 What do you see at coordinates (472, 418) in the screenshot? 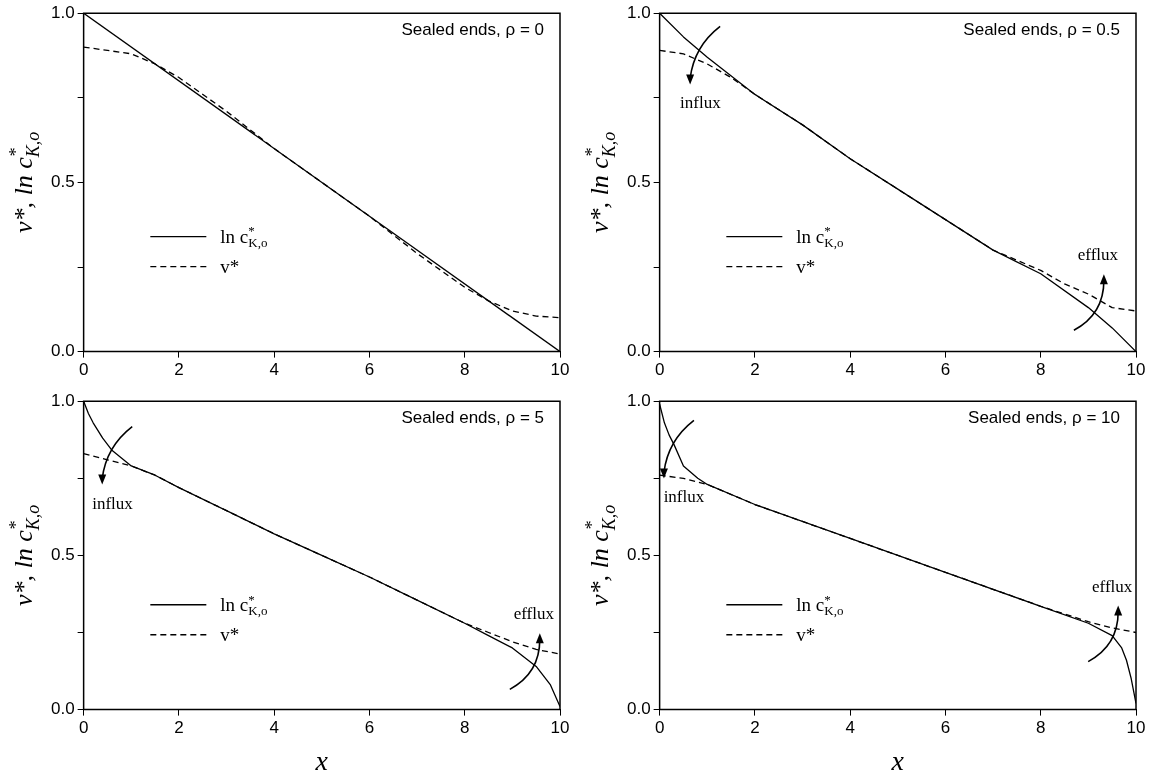
I see `chart-title: Sealed ends, ρ = 5` at bounding box center [472, 418].